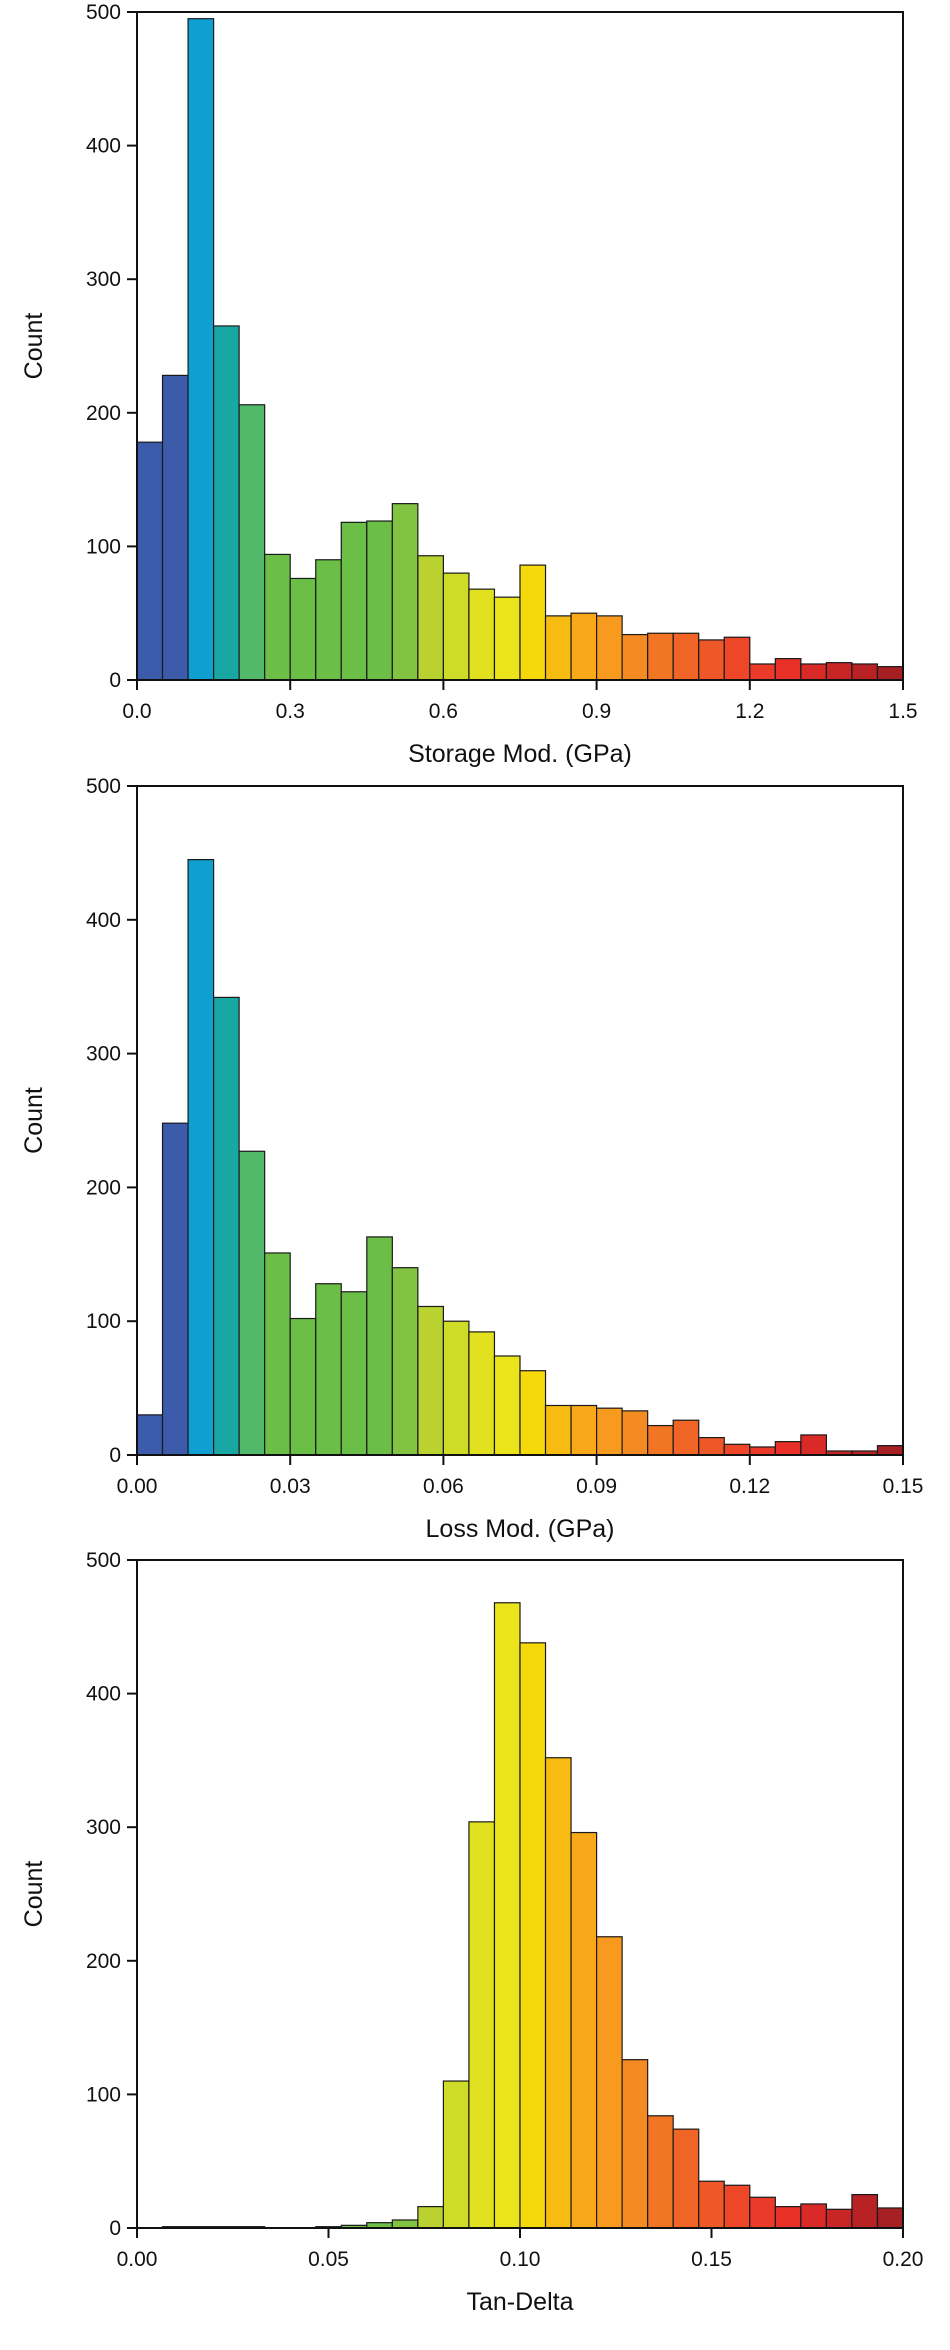 This screenshot has width=950, height=2350. Describe the element at coordinates (520, 2259) in the screenshot. I see `x-tick-label: 0.10` at that location.